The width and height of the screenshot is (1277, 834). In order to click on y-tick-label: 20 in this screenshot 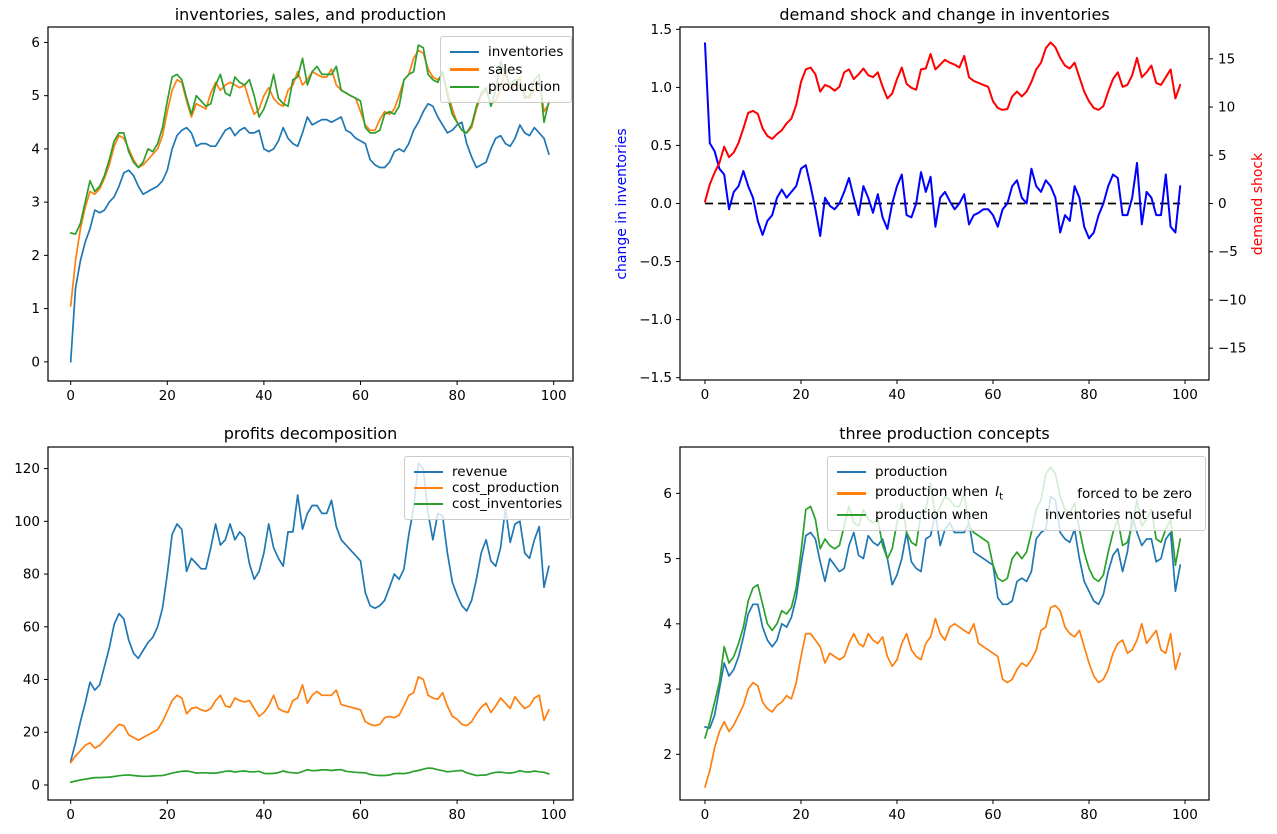, I will do `click(31, 733)`.